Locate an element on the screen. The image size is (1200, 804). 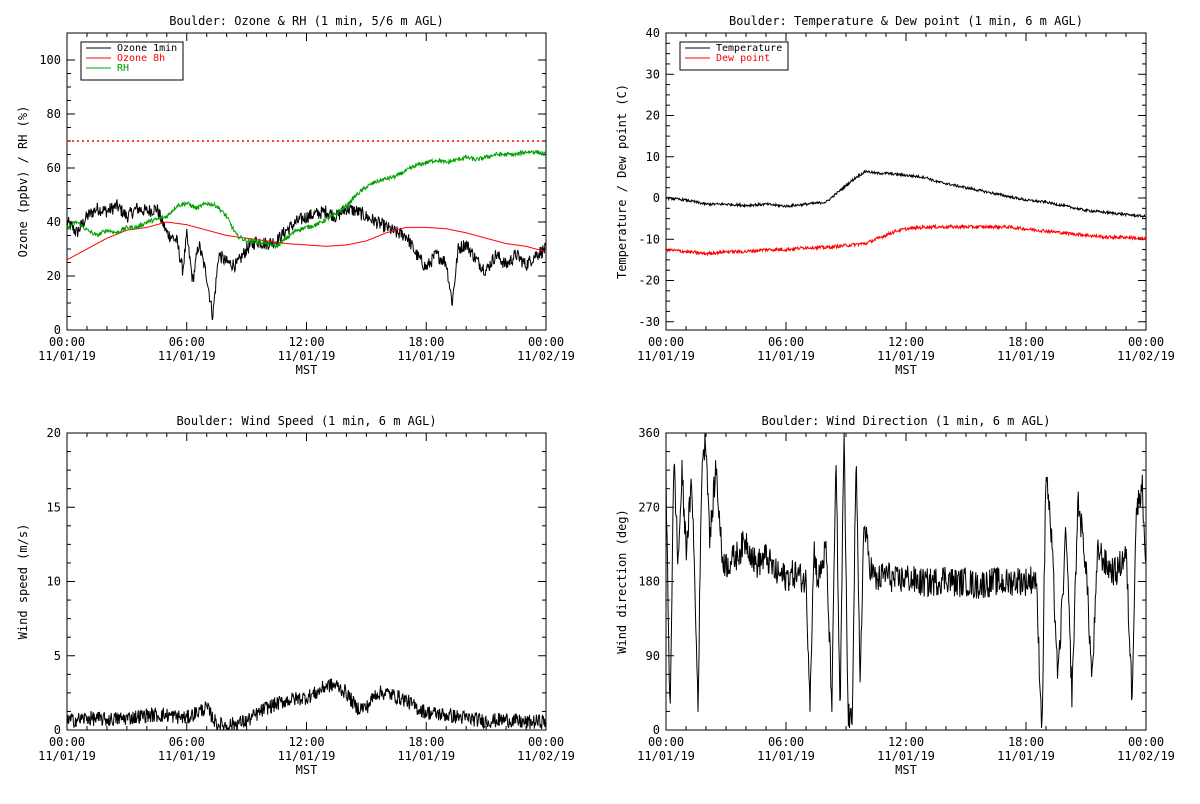
y-tick-label: 60 is located at coordinates (54, 168).